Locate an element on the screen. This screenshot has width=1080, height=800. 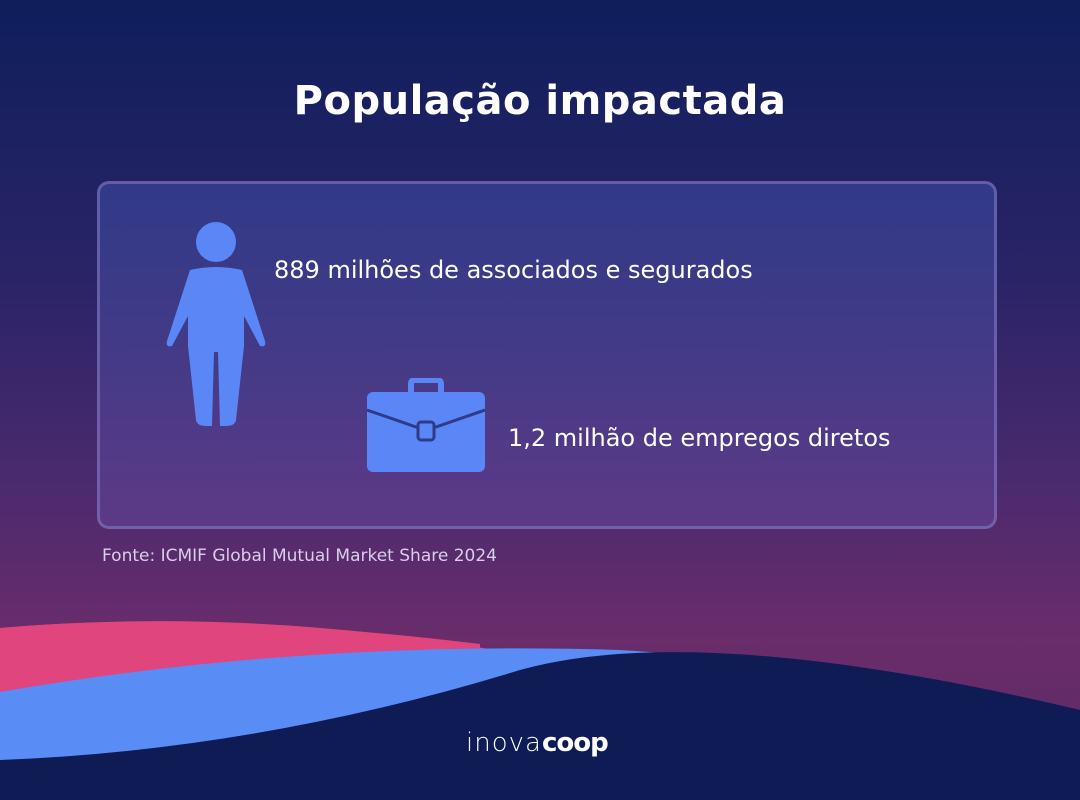
stat-associates: 889 milhões de associados e segurados is located at coordinates (513, 270).